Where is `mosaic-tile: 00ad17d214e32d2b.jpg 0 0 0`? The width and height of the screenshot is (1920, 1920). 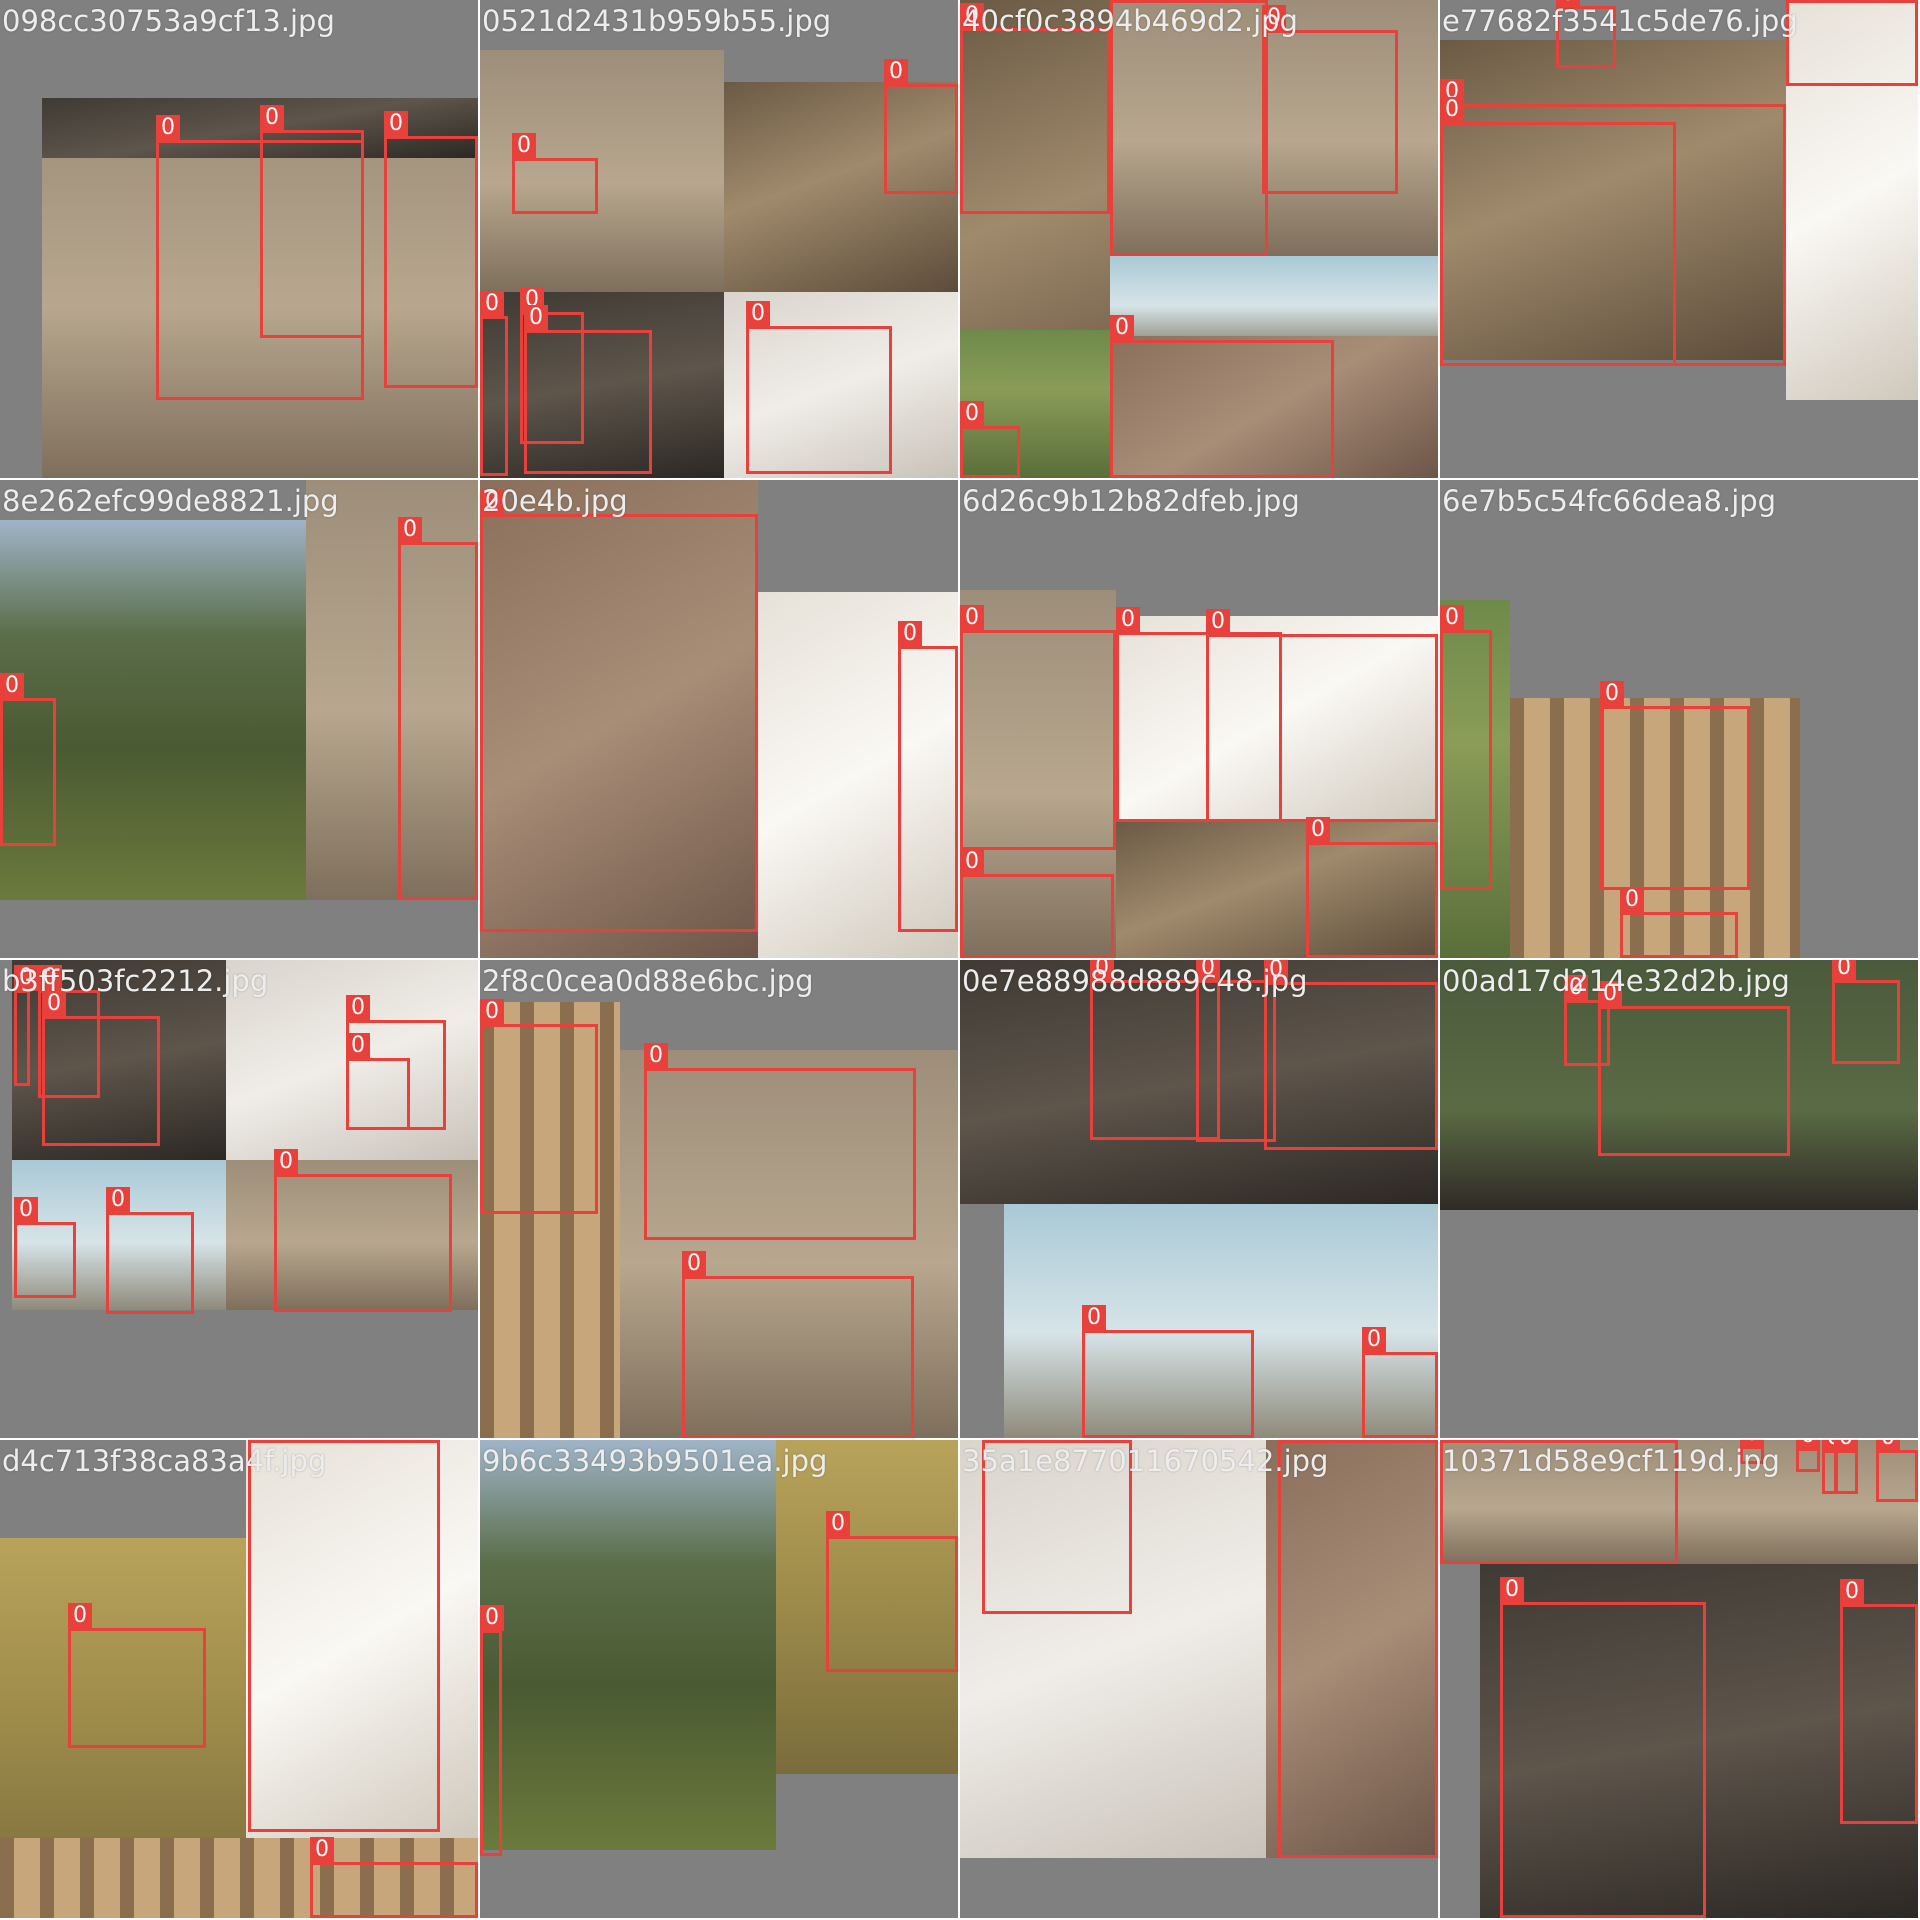
mosaic-tile: 00ad17d214e32d2b.jpg 0 0 0 is located at coordinates (1680, 1200).